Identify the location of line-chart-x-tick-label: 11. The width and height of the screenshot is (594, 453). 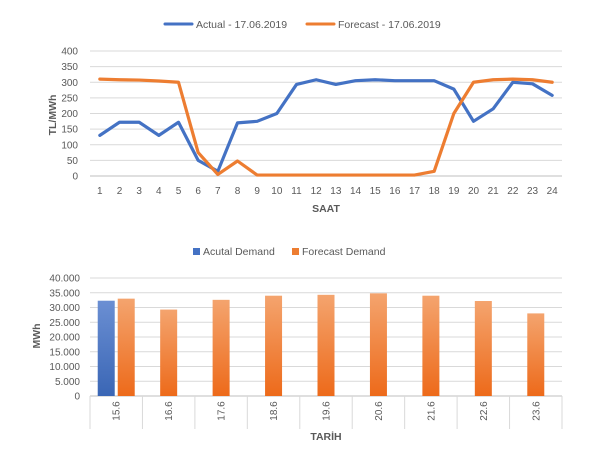
(296, 191).